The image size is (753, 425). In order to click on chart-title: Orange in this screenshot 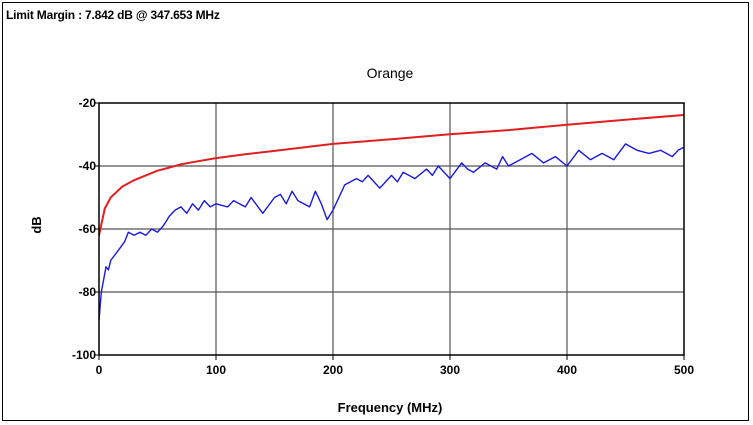, I will do `click(390, 73)`.